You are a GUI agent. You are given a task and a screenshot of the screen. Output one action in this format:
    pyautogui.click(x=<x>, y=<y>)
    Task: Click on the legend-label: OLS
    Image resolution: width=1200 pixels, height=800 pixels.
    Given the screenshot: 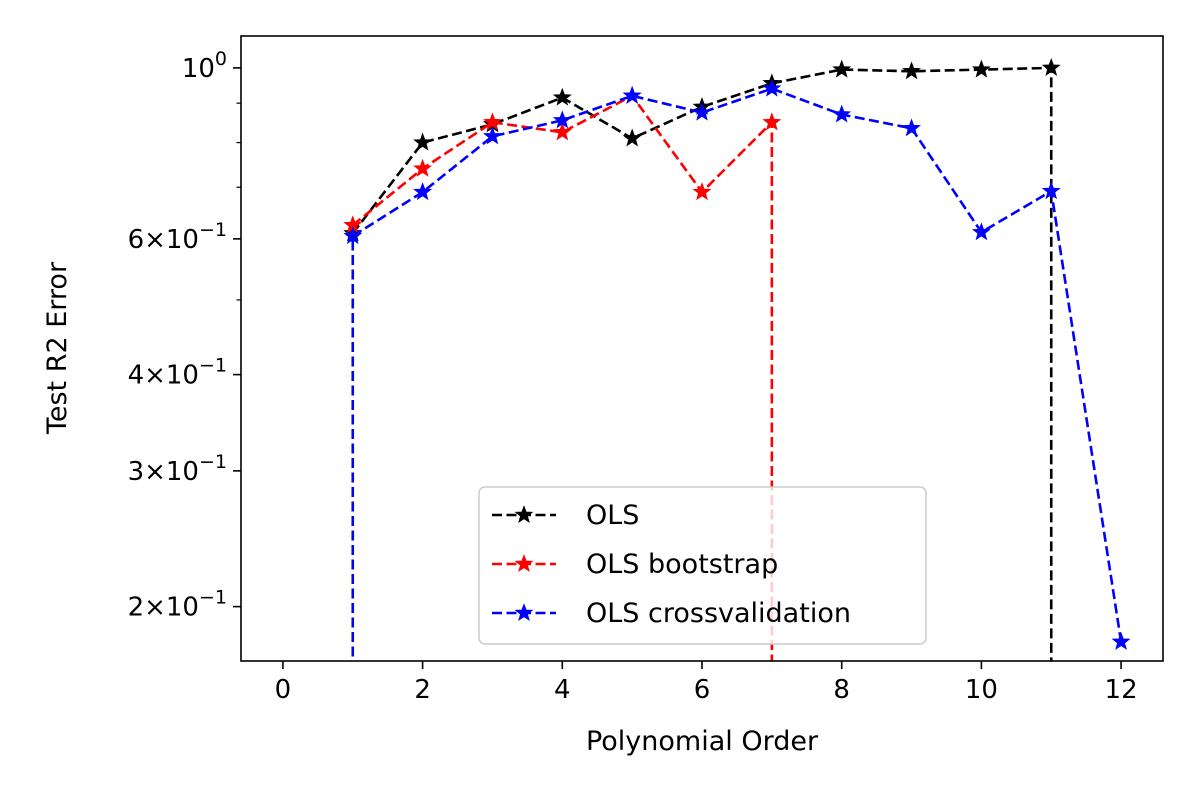 What is the action you would take?
    pyautogui.click(x=612, y=515)
    